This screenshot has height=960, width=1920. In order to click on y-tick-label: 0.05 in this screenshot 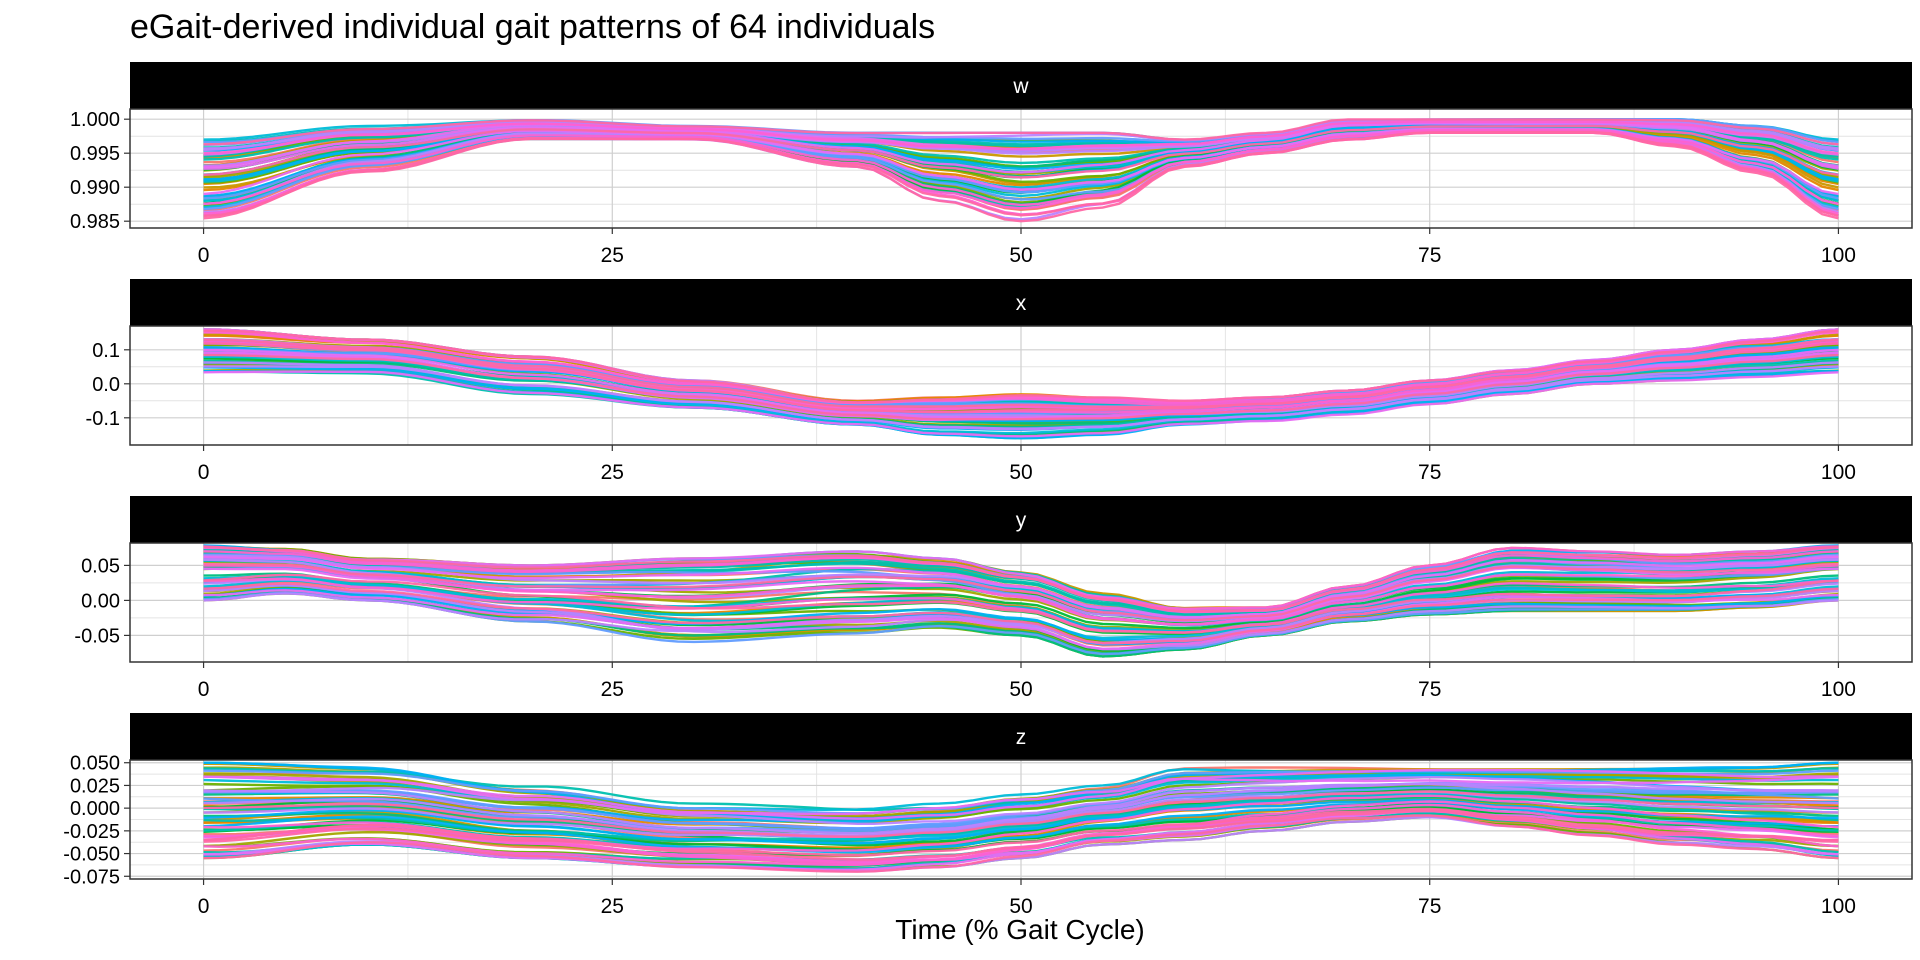, I will do `click(100, 566)`.